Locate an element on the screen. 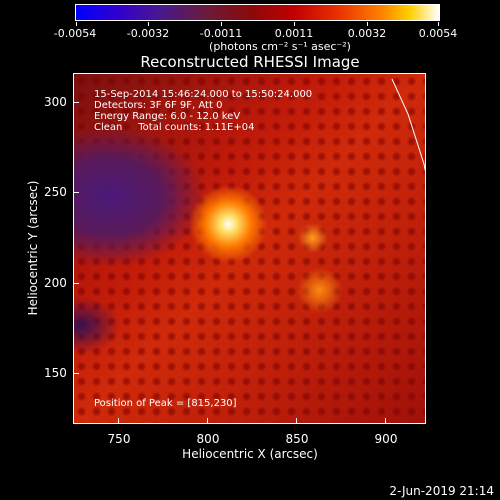  peak-position: Position of Peak = [815,230] is located at coordinates (165, 403).